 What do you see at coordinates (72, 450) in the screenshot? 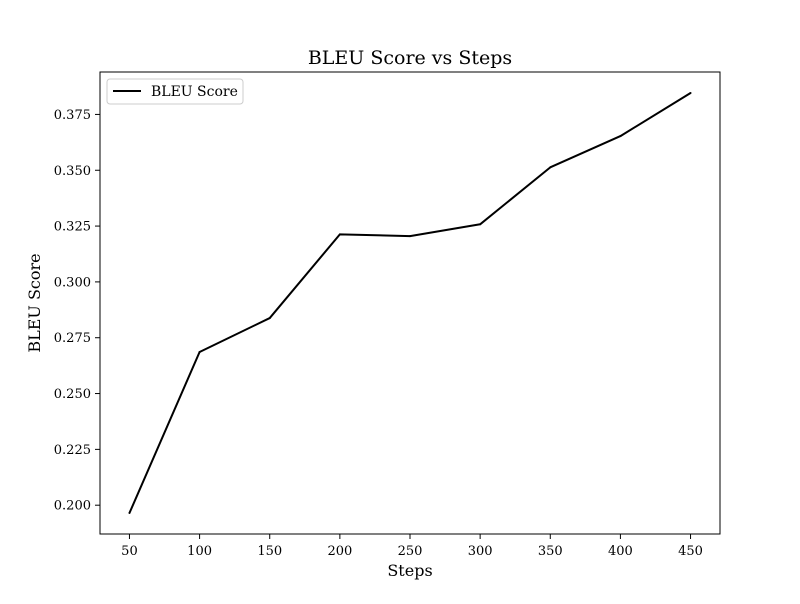
I see `y-tick-label: 0.225` at bounding box center [72, 450].